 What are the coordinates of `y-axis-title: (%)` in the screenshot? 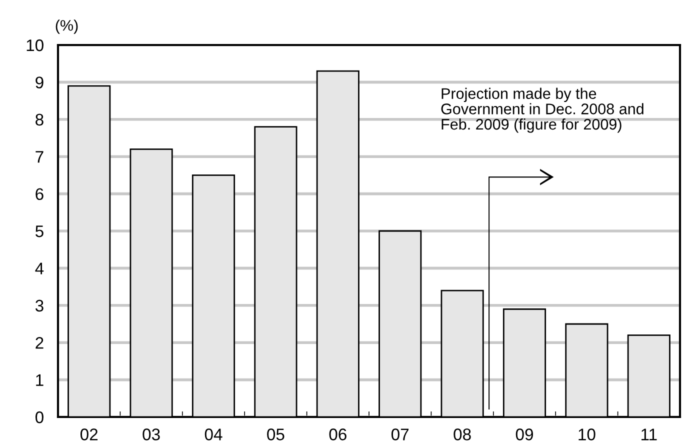 It's located at (67, 27).